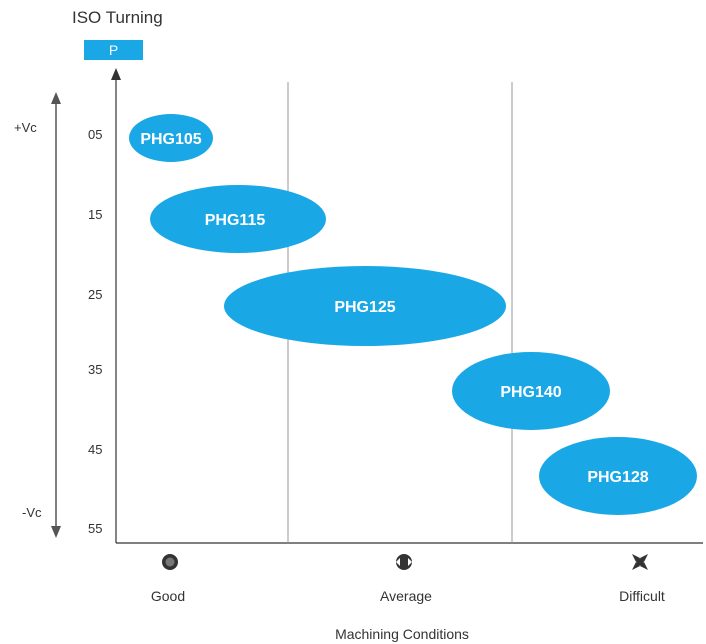 This screenshot has width=706, height=644. What do you see at coordinates (170, 562) in the screenshot?
I see `good-condition-icon` at bounding box center [170, 562].